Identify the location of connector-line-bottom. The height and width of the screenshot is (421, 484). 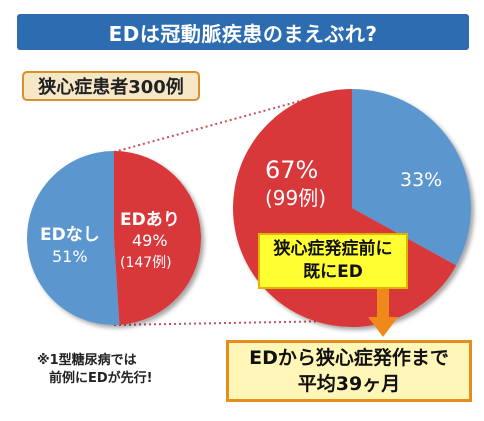
(227, 323).